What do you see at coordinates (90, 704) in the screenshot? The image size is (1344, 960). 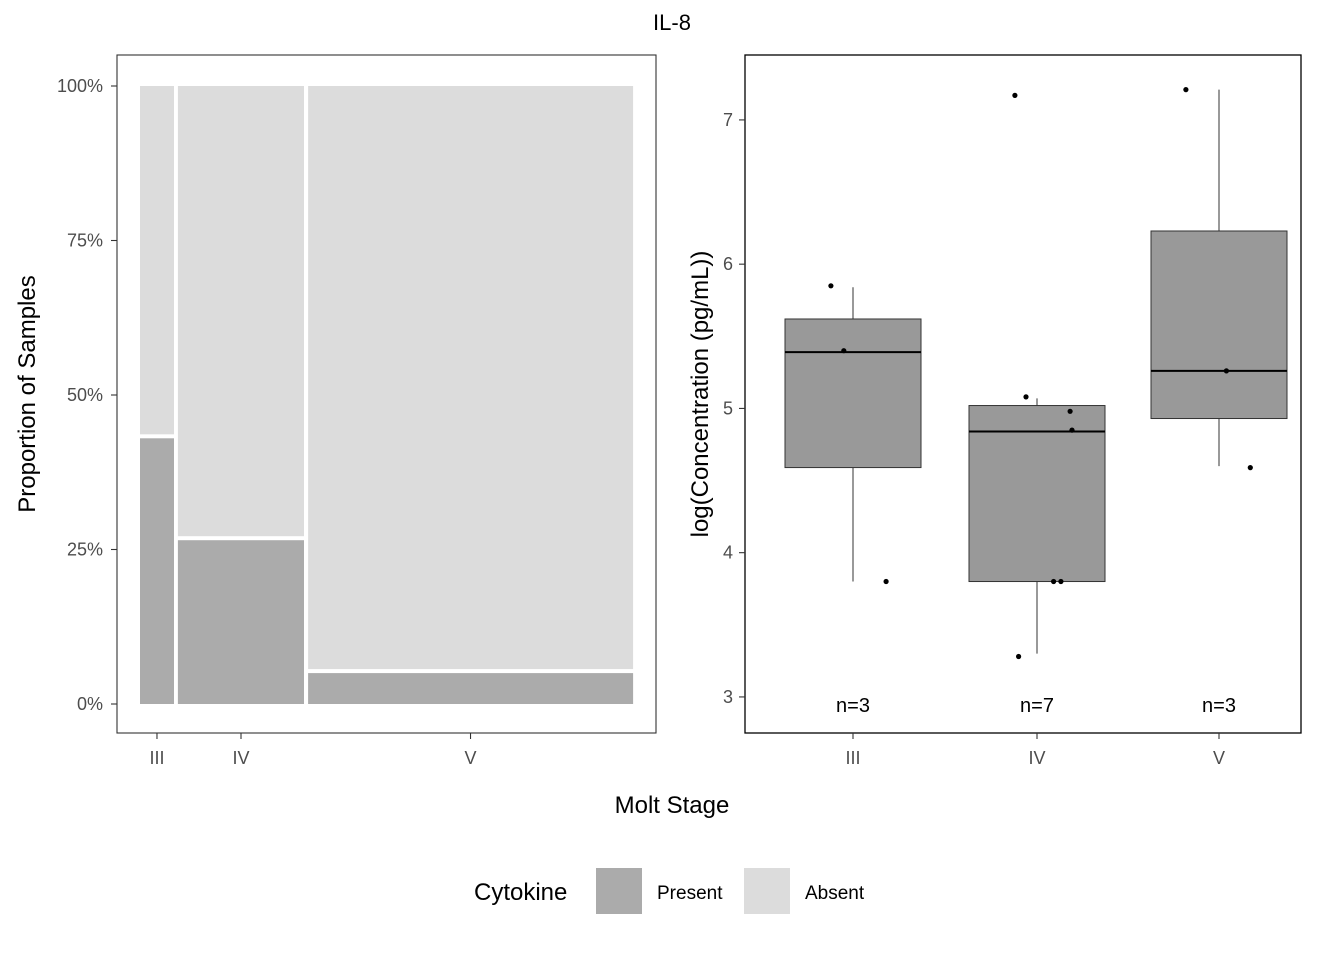 I see `mosaic-y-tick-label: 0%` at bounding box center [90, 704].